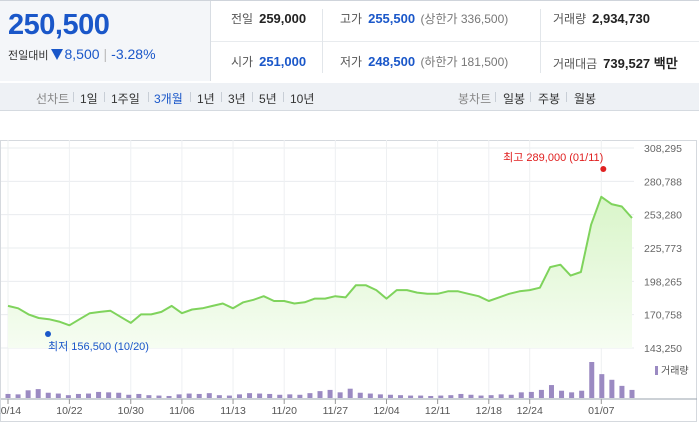  Describe the element at coordinates (386, 411) in the screenshot. I see `x-tick-label: 12/04` at that location.